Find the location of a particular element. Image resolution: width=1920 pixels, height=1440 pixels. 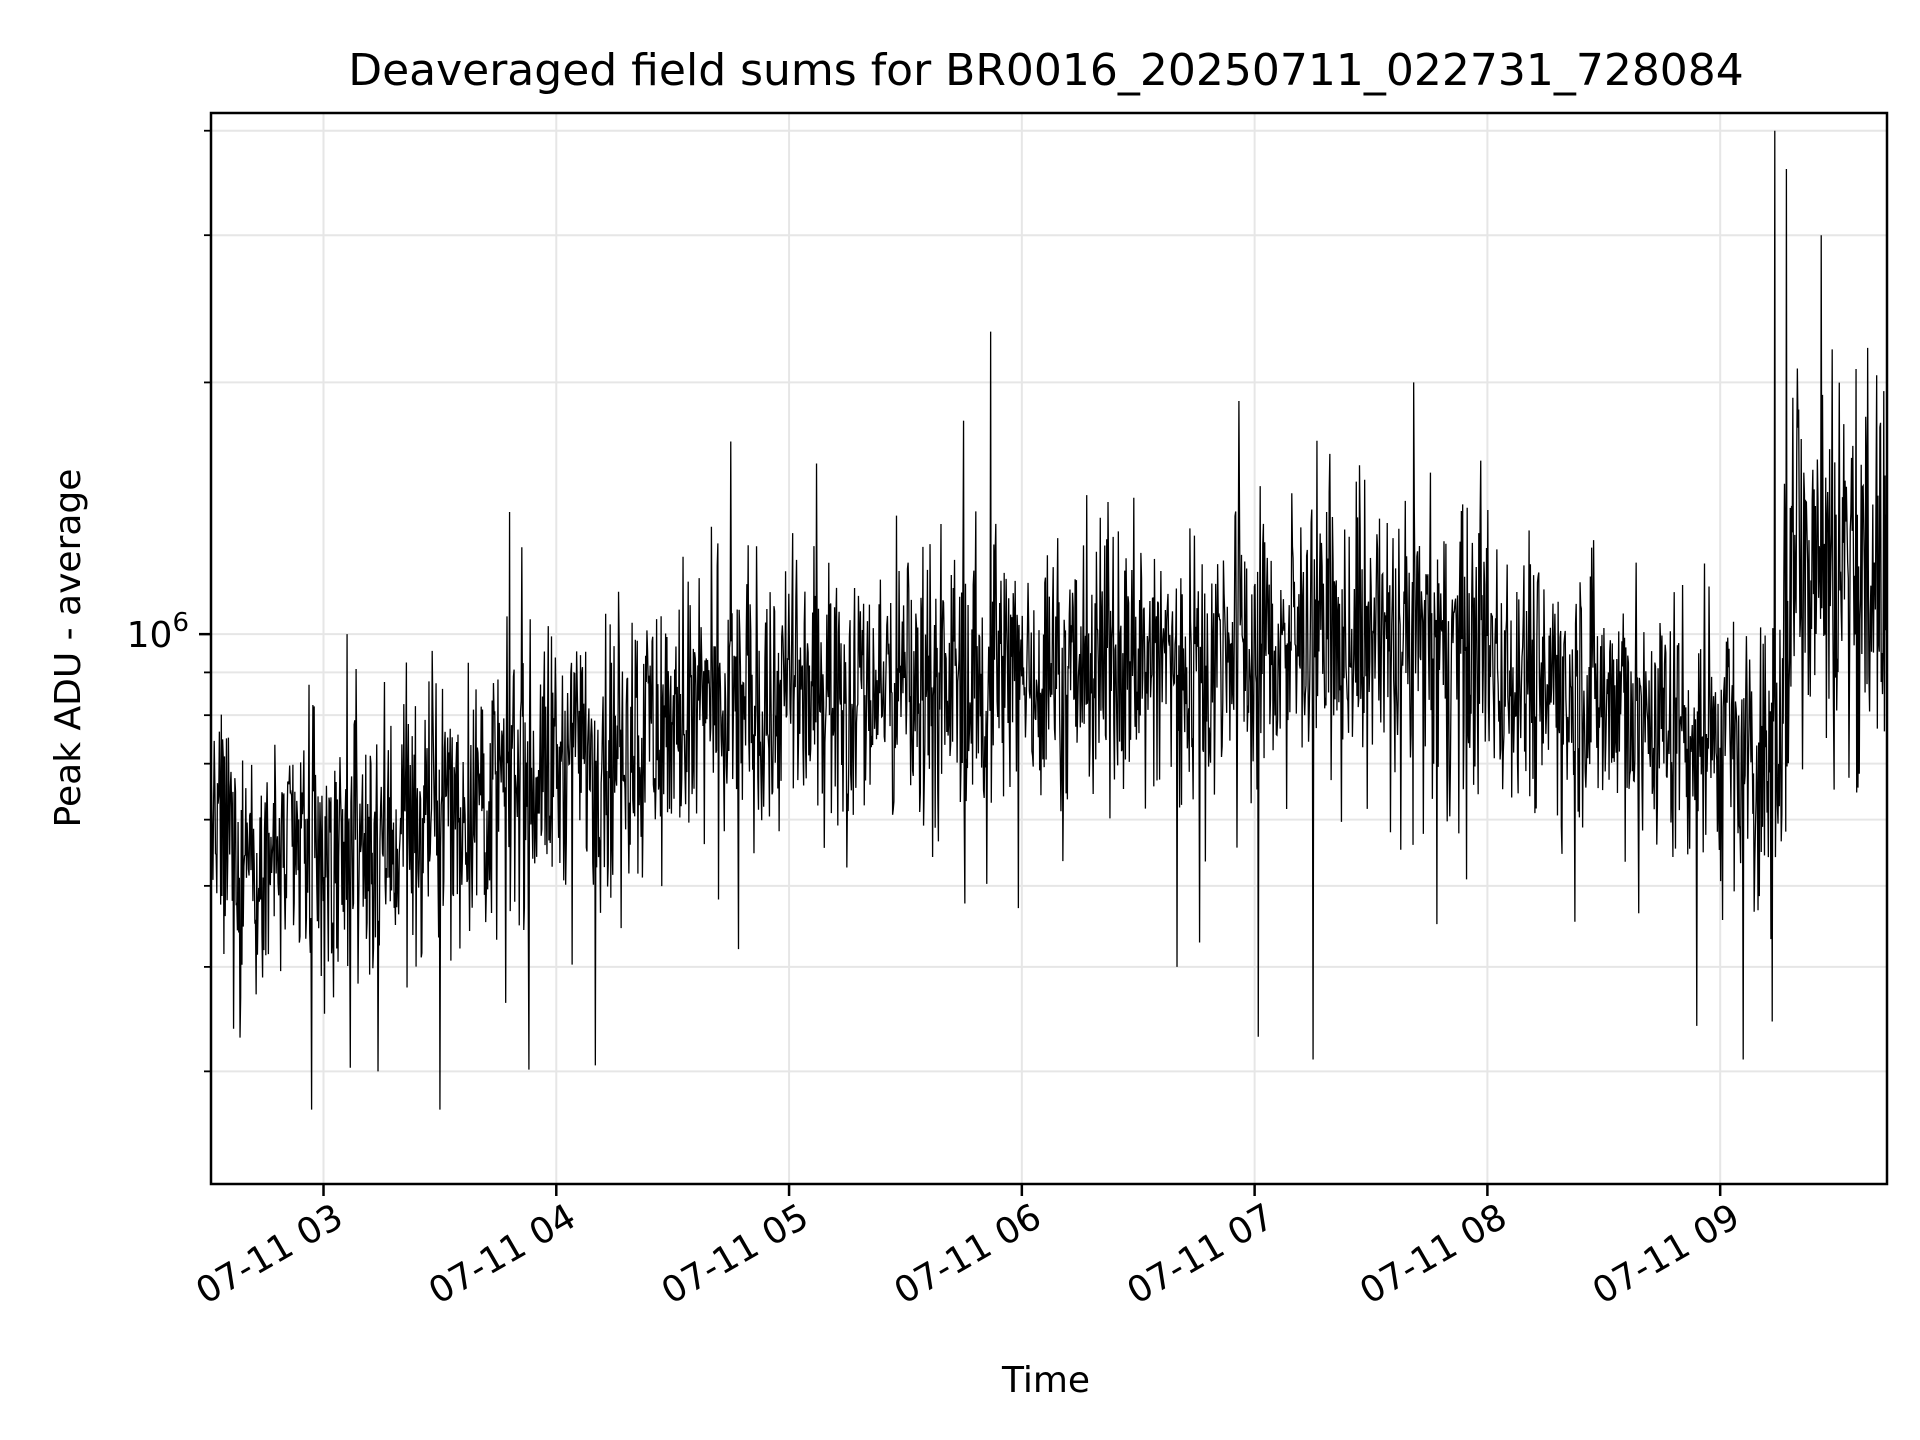

y-axis-label: Peak ADU - average is located at coordinates (68, 648).